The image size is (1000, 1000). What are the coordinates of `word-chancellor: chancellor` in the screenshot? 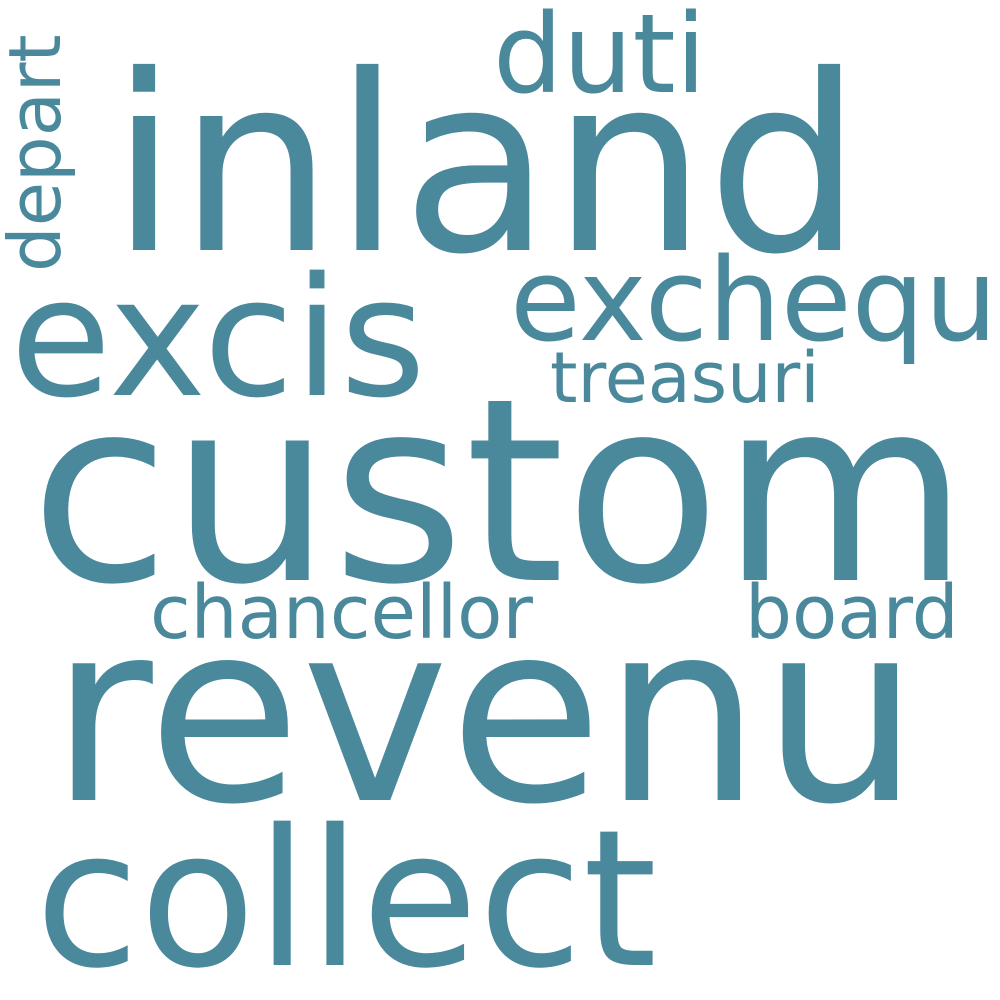 It's located at (341, 613).